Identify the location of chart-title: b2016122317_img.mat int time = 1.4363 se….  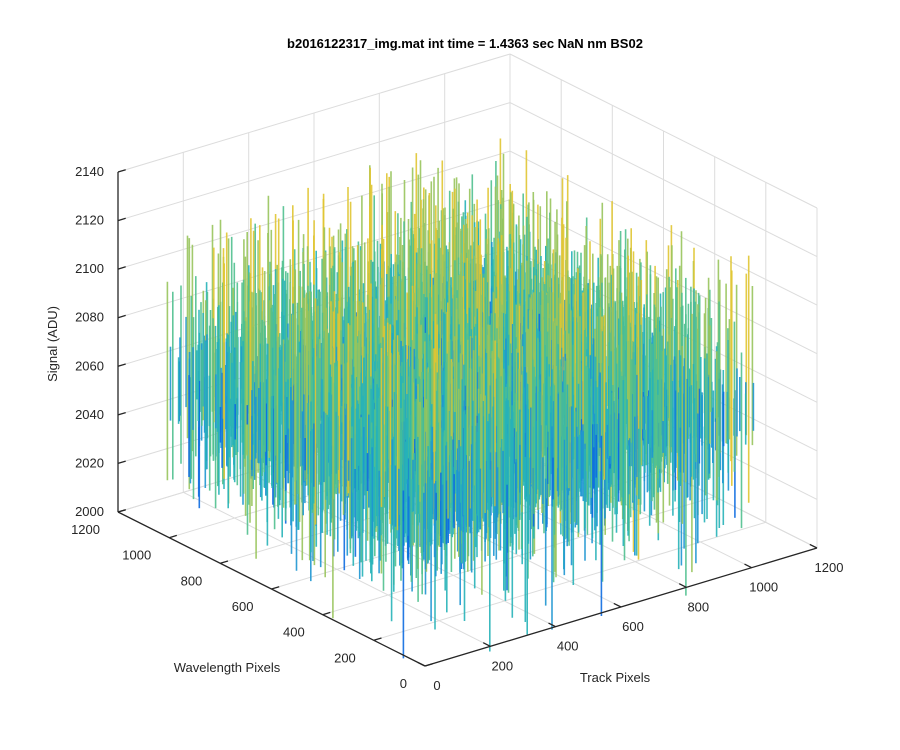
(465, 43).